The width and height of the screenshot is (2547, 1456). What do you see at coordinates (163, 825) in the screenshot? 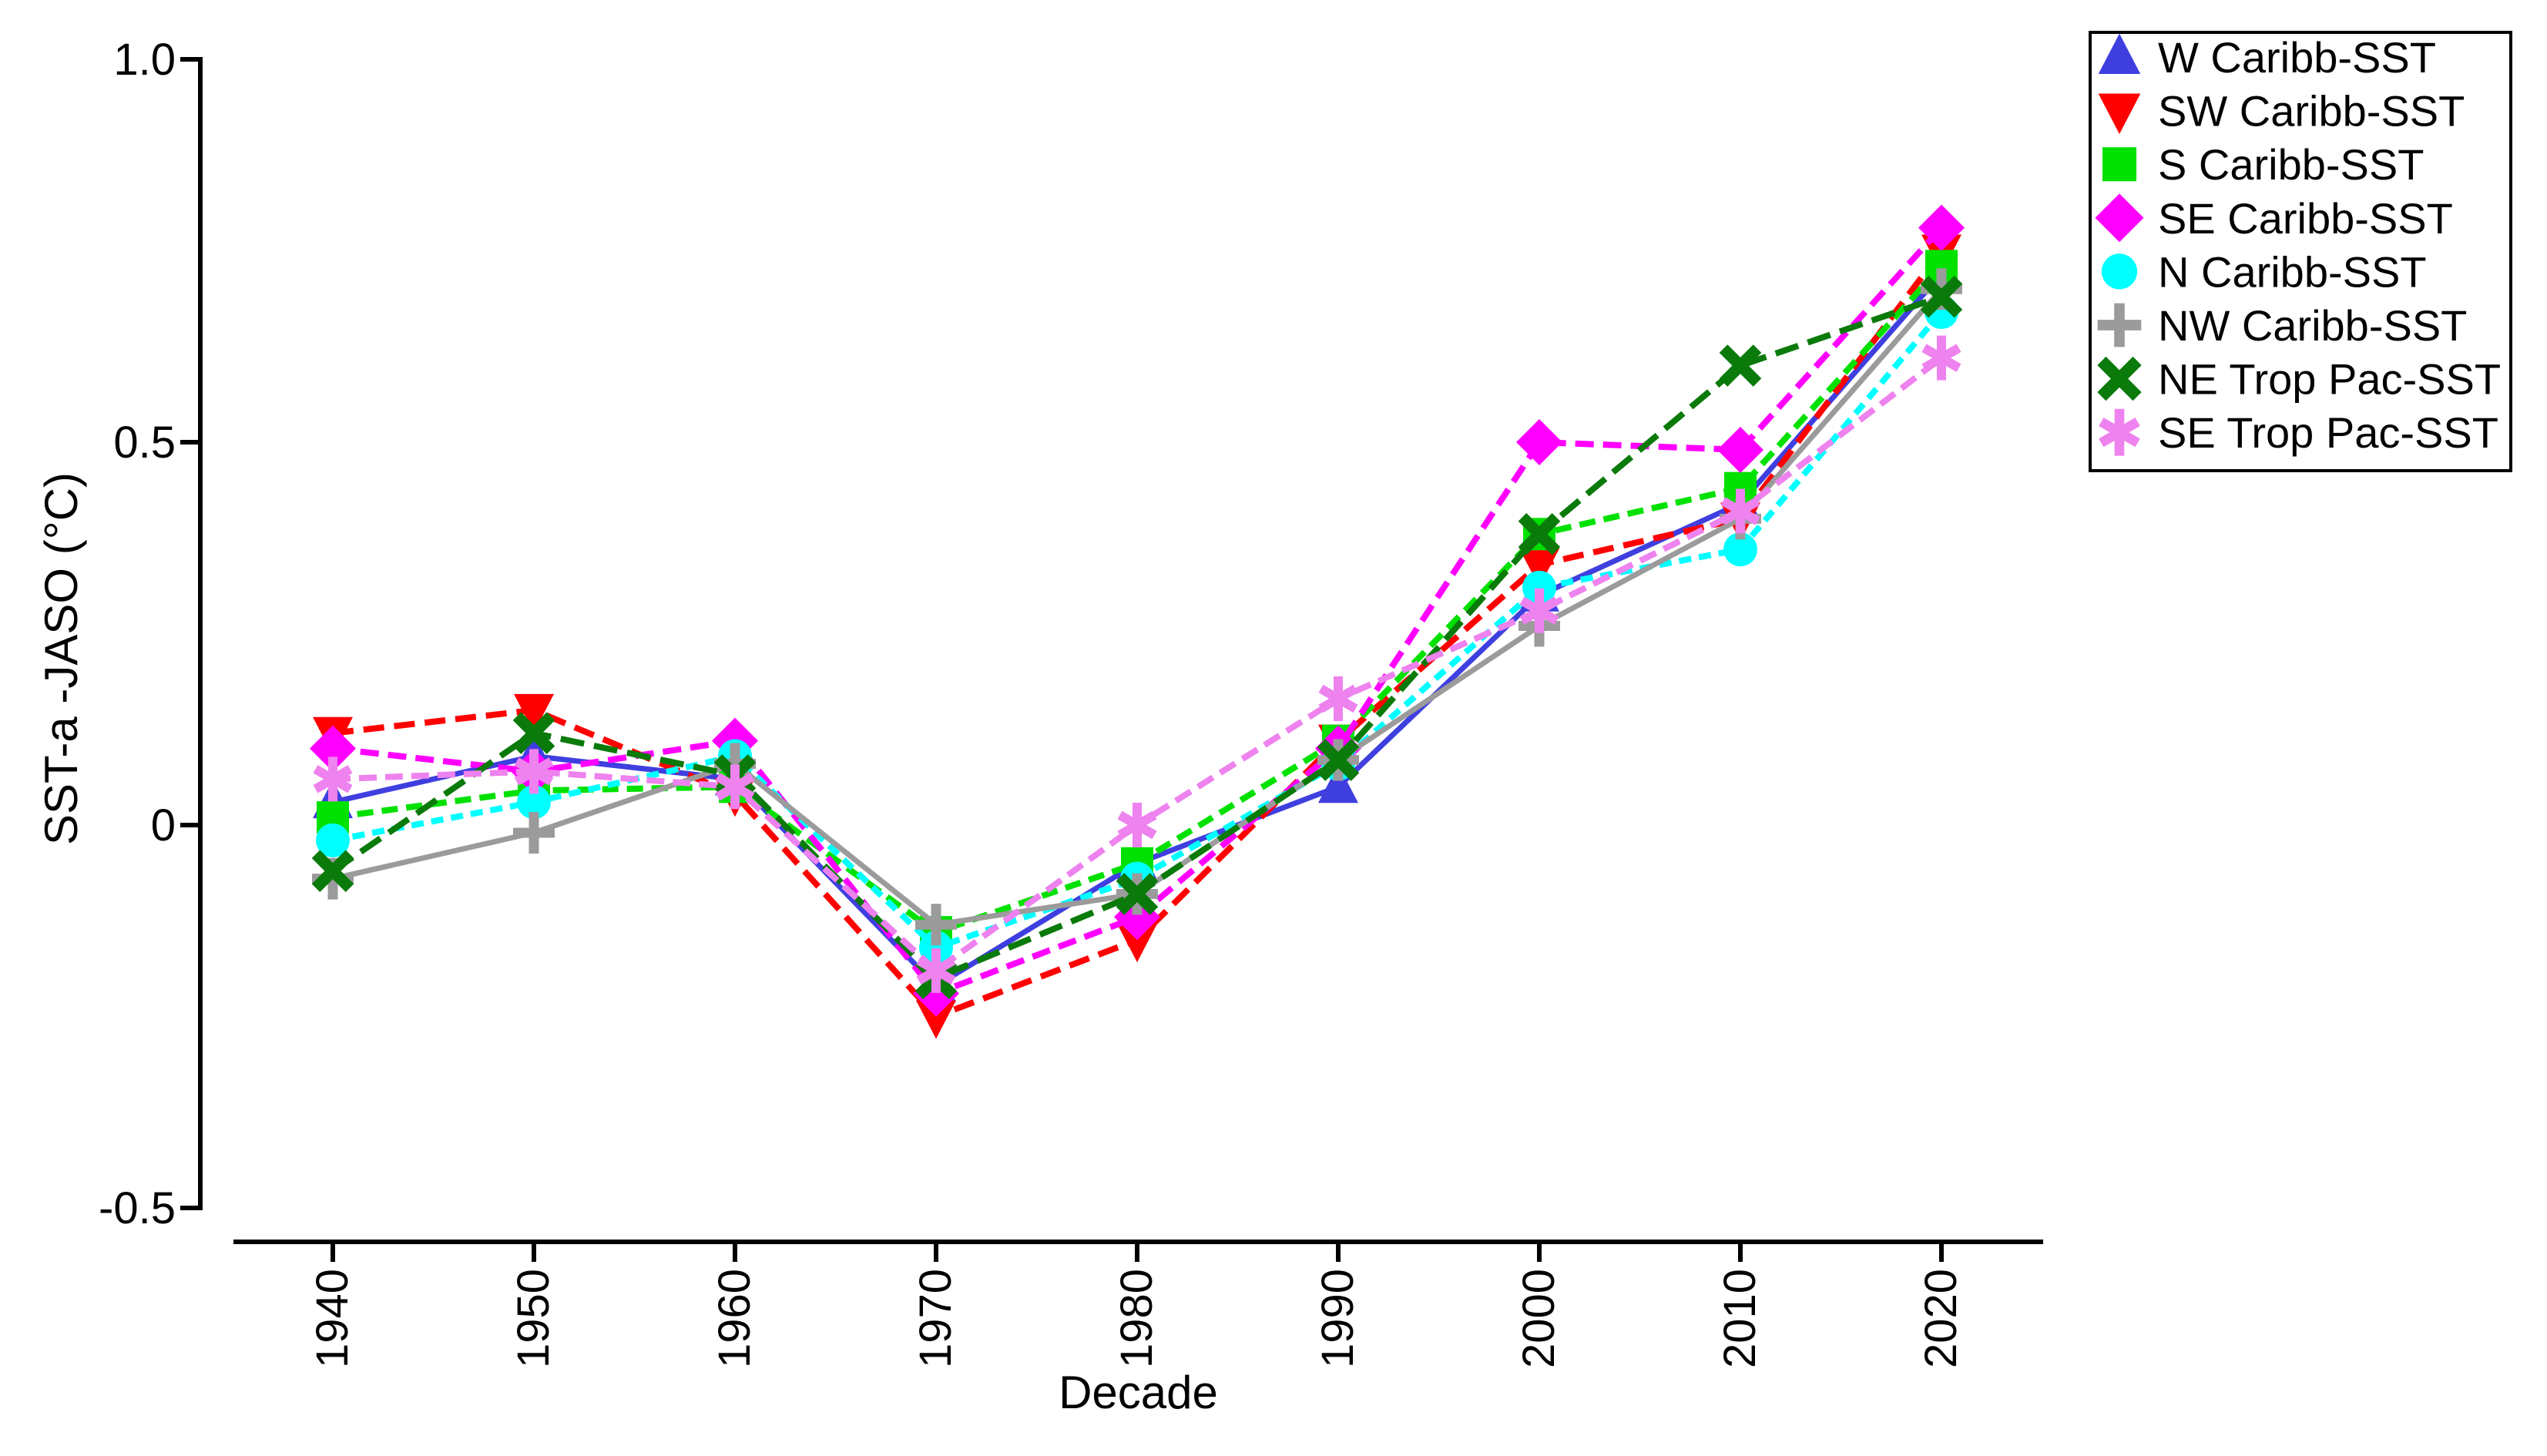
I see `y-tick-label: 0` at bounding box center [163, 825].